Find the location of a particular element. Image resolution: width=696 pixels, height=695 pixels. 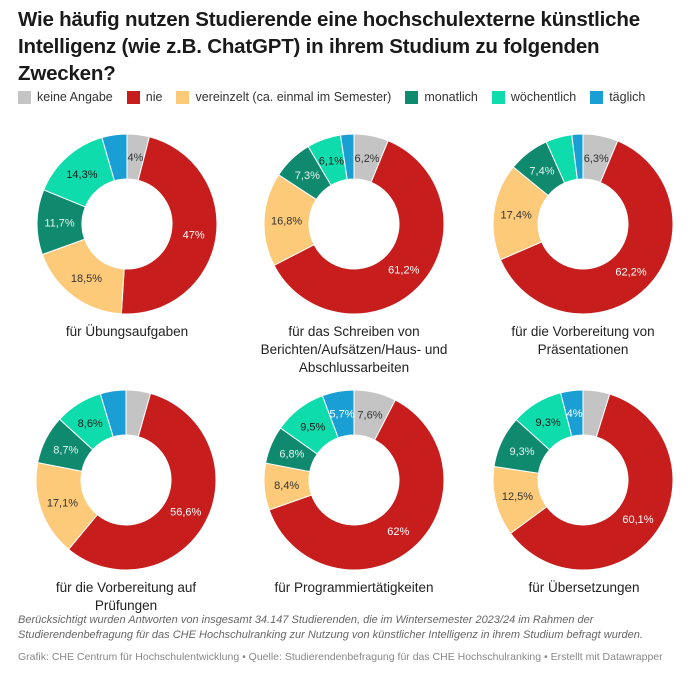

legend-label: keine Angabe is located at coordinates (75, 97).